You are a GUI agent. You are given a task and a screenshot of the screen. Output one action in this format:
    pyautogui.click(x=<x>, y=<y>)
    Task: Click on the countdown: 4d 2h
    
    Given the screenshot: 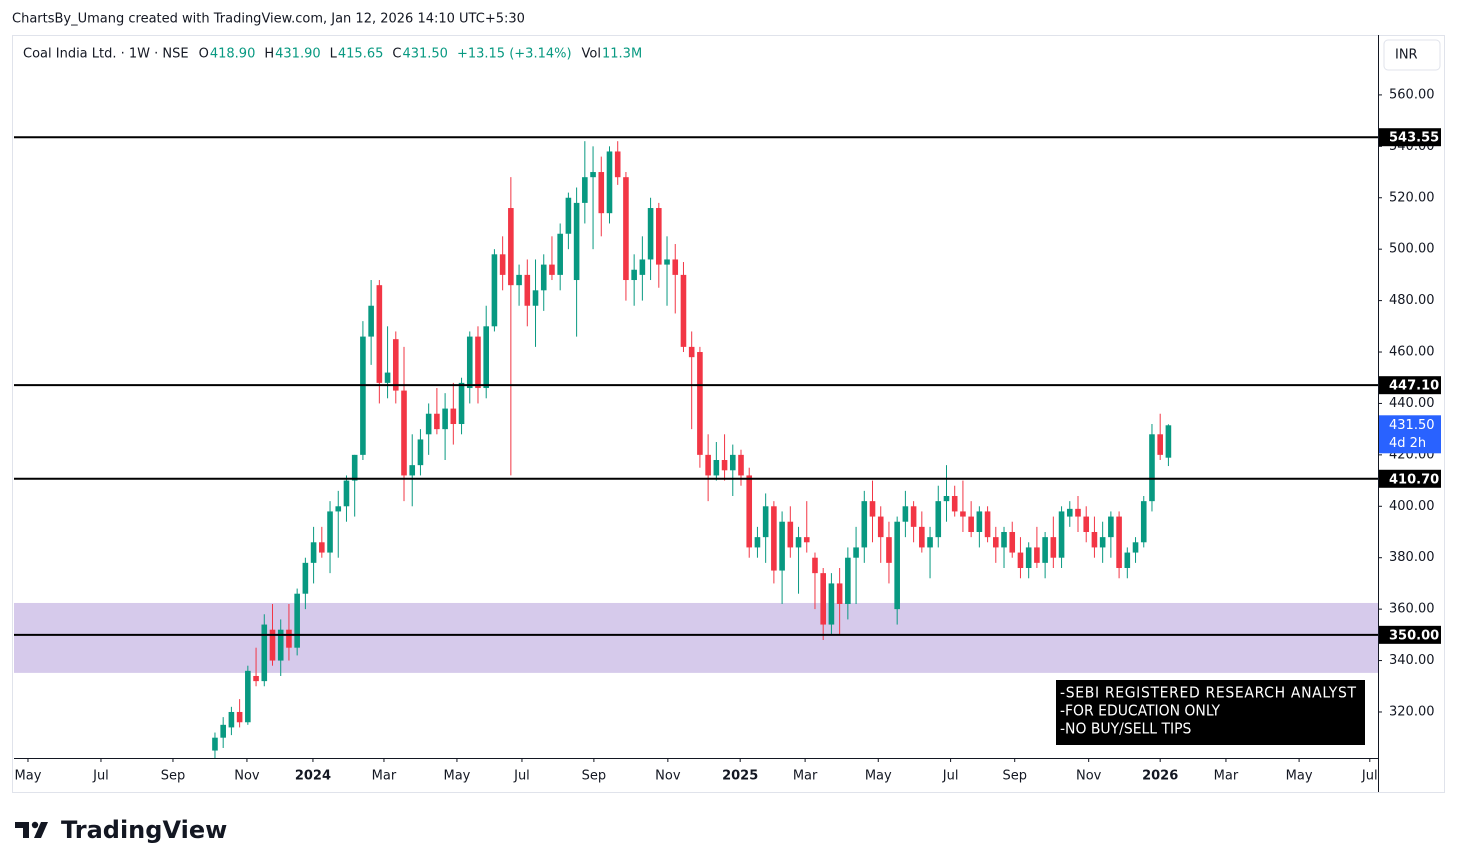 What is the action you would take?
    pyautogui.click(x=1407, y=443)
    